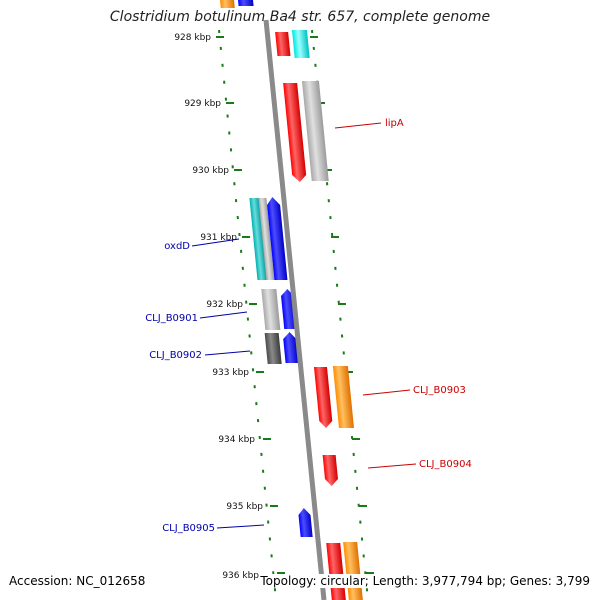  What do you see at coordinates (277, 238) in the screenshot?
I see `gene-feature-oxdD` at bounding box center [277, 238].